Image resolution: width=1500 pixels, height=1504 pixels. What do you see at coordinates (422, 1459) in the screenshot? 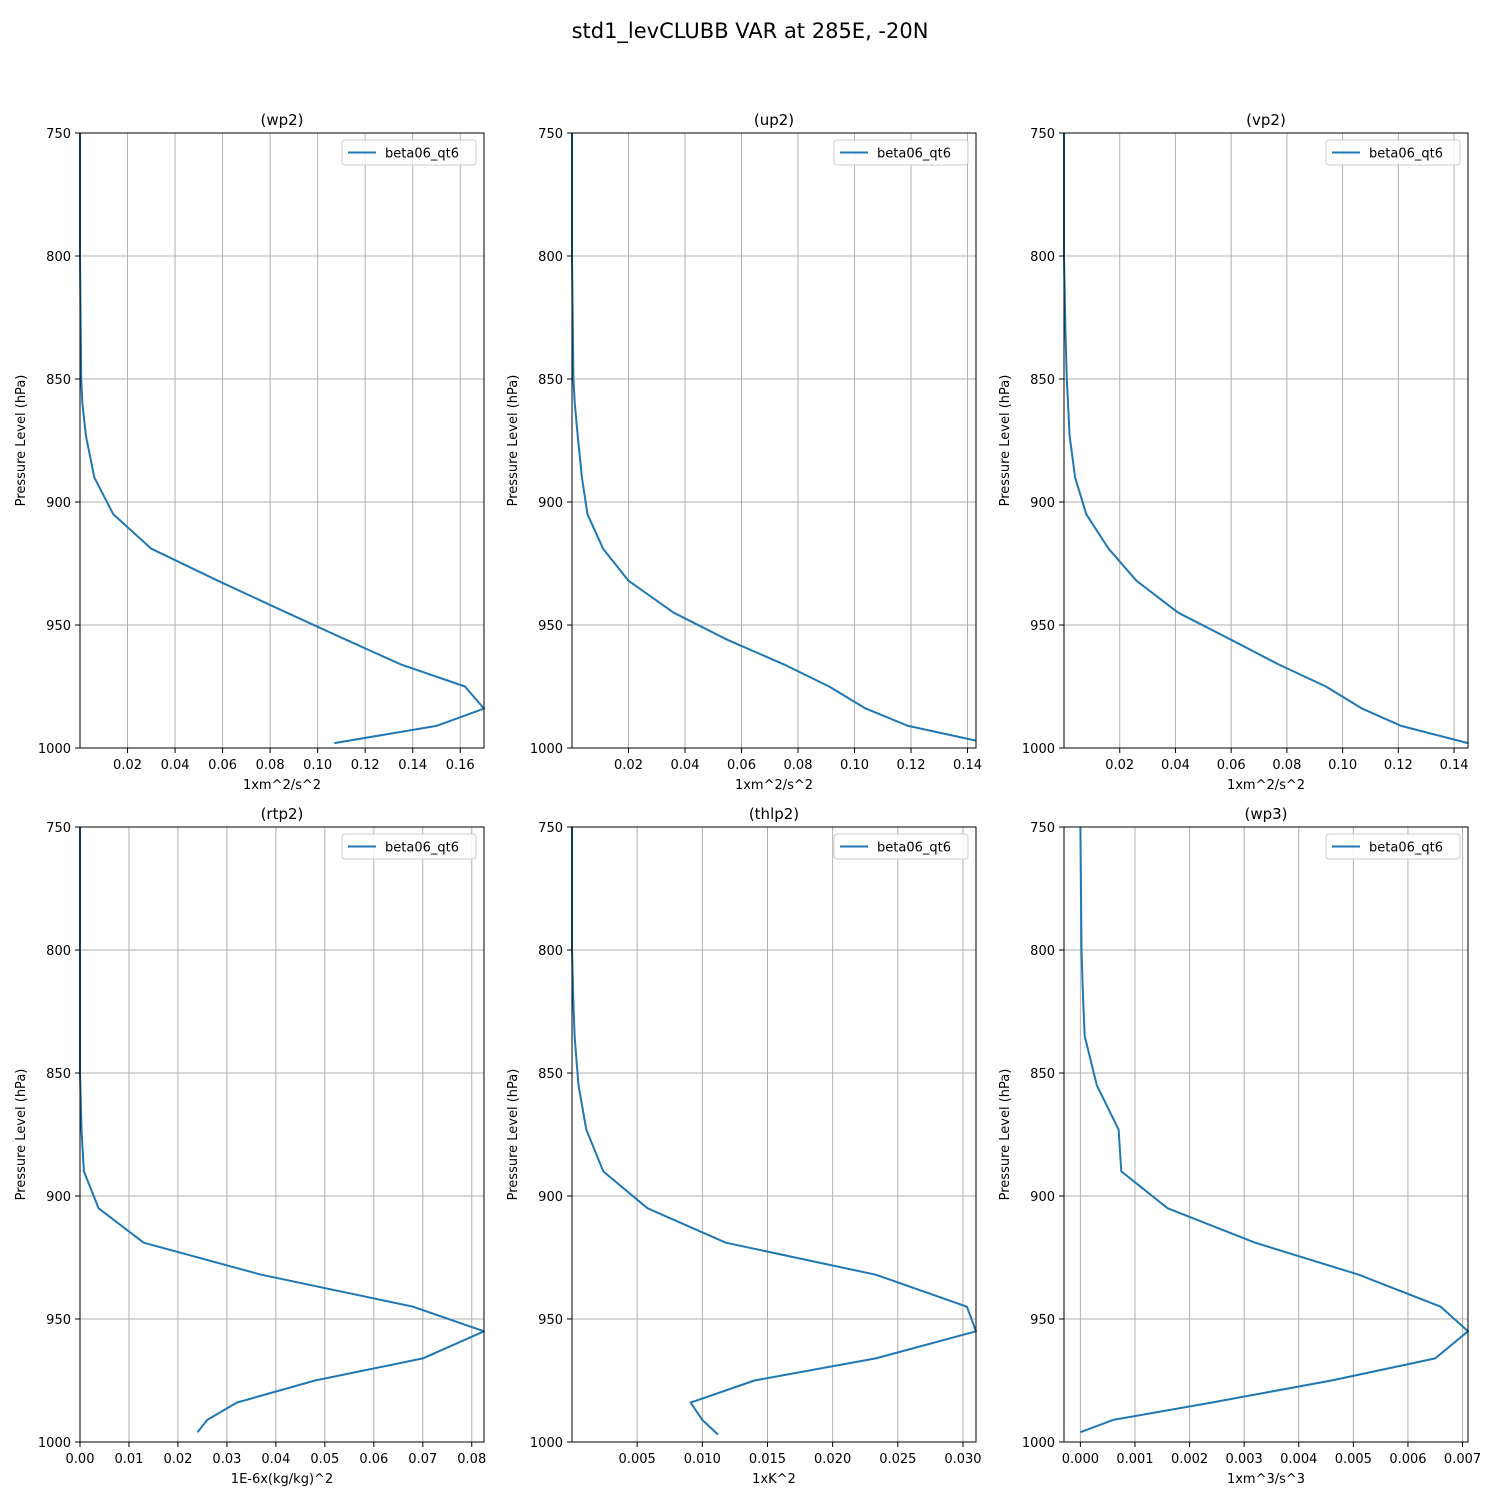
I see `x-tick-label: 0.07` at bounding box center [422, 1459].